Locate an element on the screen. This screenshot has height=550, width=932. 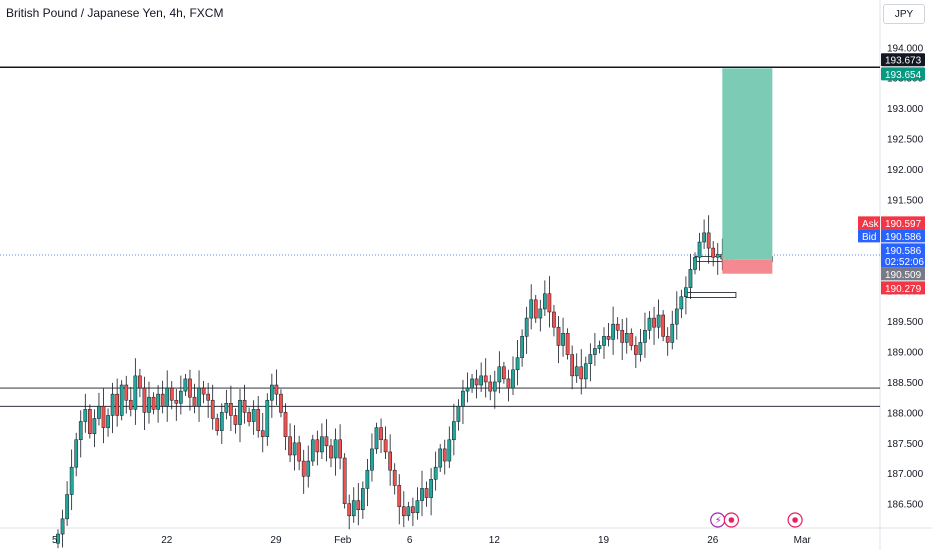
bid-price: 190.586 is located at coordinates (903, 237).